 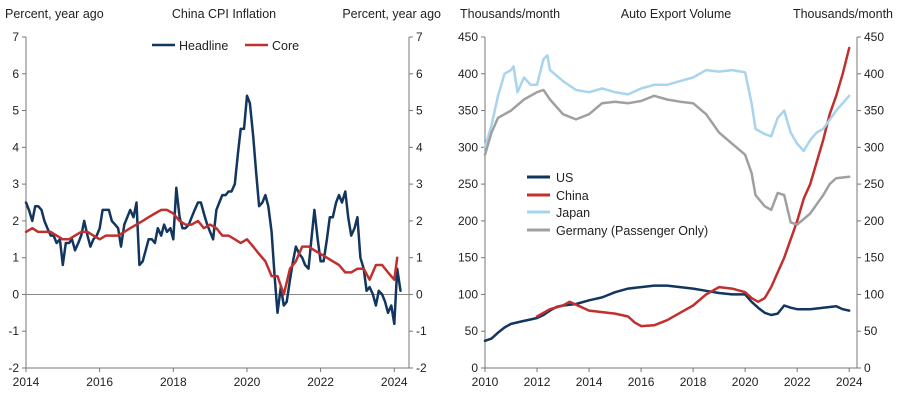 What do you see at coordinates (99, 382) in the screenshot?
I see `left-x-tick-label: 2016` at bounding box center [99, 382].